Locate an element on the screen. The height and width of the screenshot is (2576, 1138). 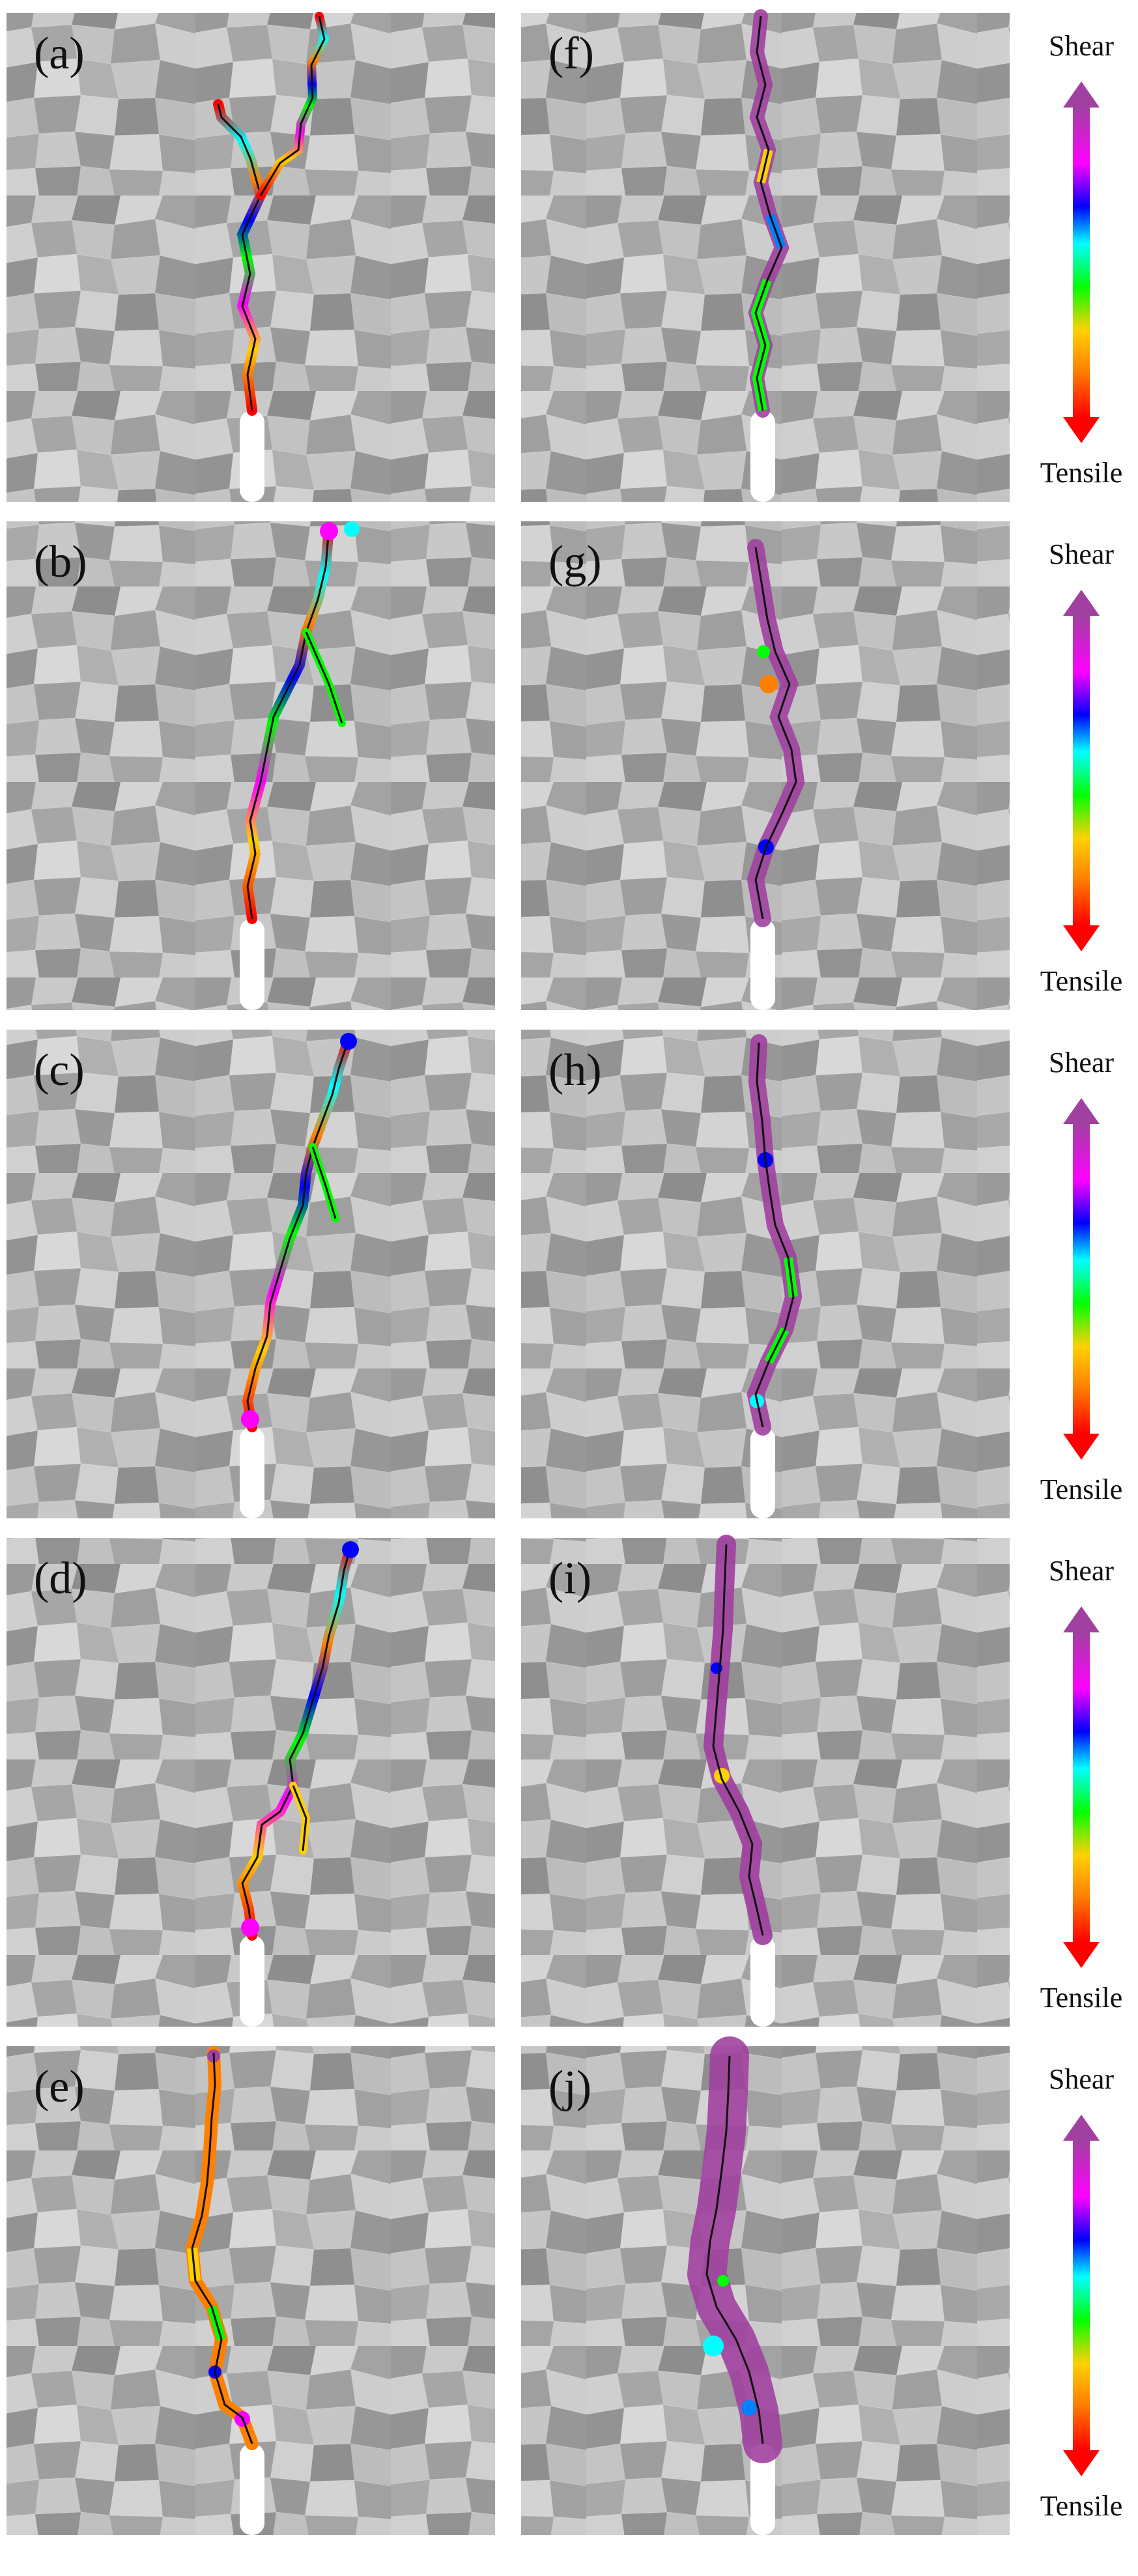
panel-b: (b) is located at coordinates (251, 765).